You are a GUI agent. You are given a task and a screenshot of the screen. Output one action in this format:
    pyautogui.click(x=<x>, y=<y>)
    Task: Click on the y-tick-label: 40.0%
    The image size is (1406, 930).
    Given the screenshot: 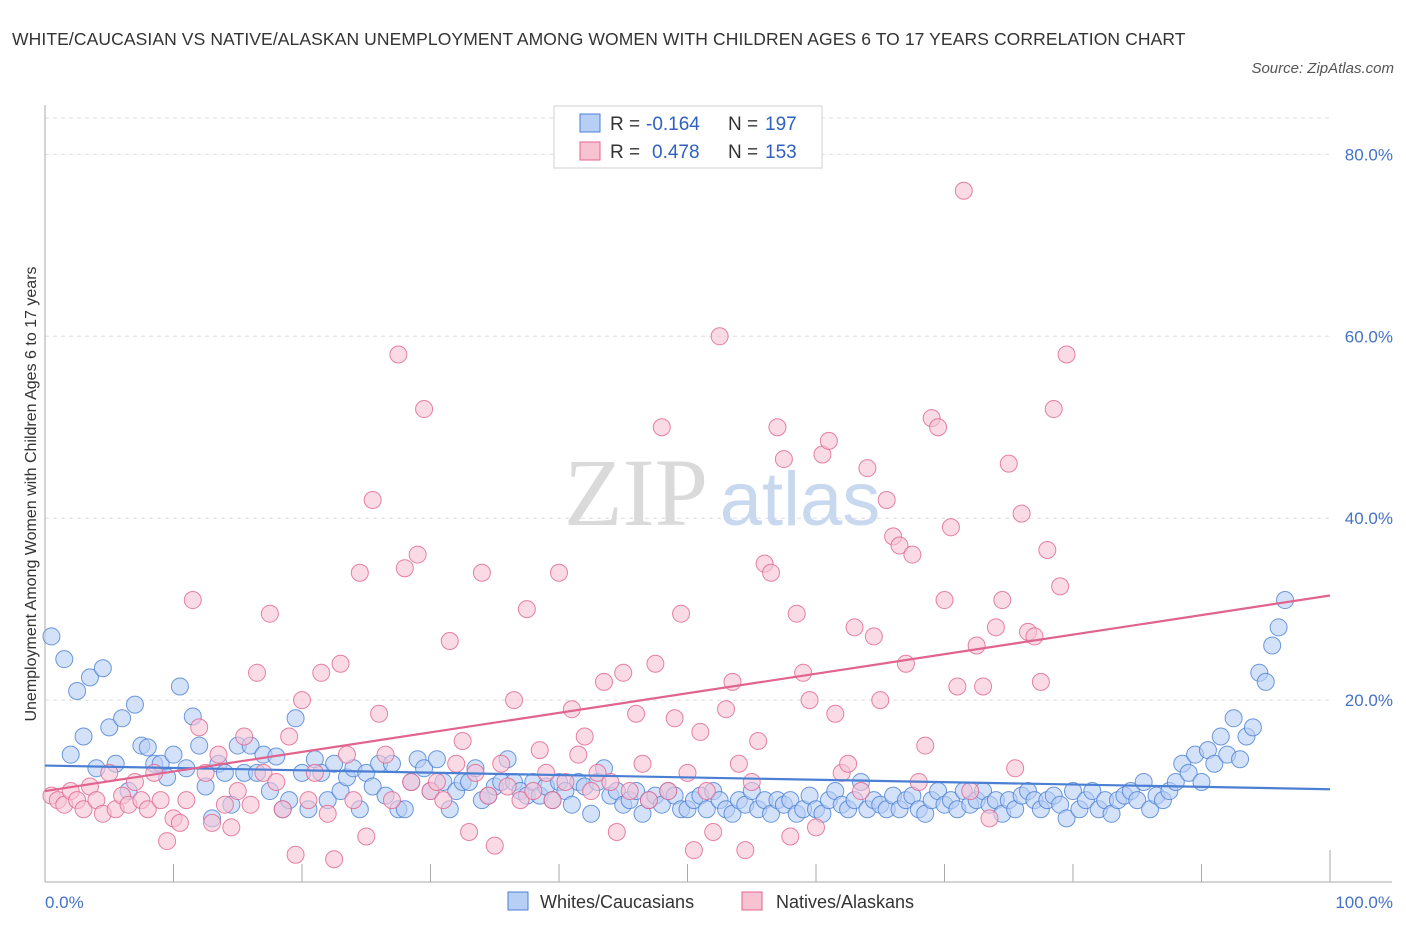 What is the action you would take?
    pyautogui.click(x=1369, y=518)
    